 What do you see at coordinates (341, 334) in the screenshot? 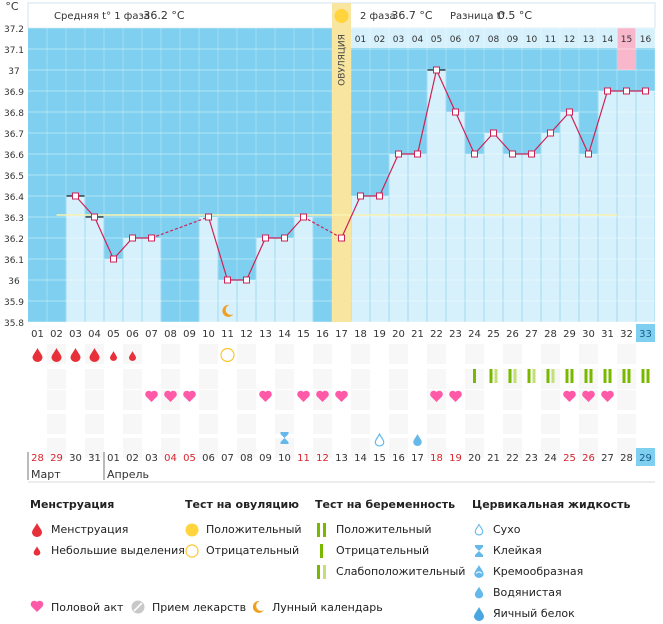
I see `cycle-day-label: 17` at bounding box center [341, 334].